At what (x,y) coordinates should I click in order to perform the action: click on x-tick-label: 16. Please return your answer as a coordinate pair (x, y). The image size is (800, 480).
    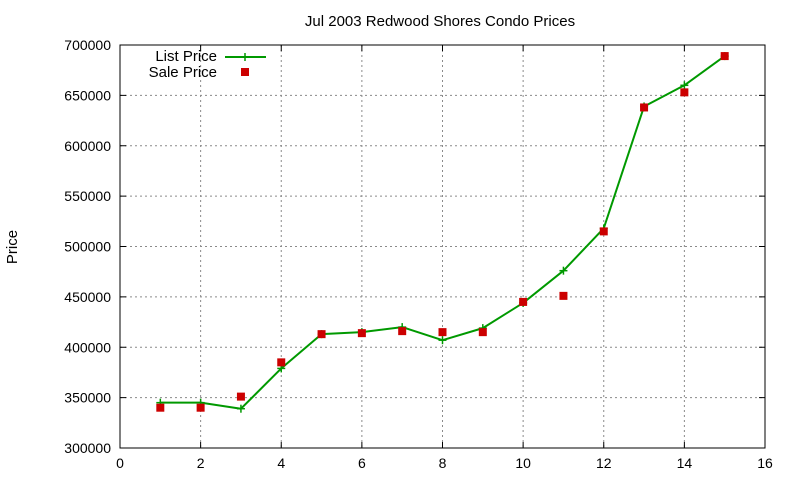
    Looking at the image, I should click on (765, 463).